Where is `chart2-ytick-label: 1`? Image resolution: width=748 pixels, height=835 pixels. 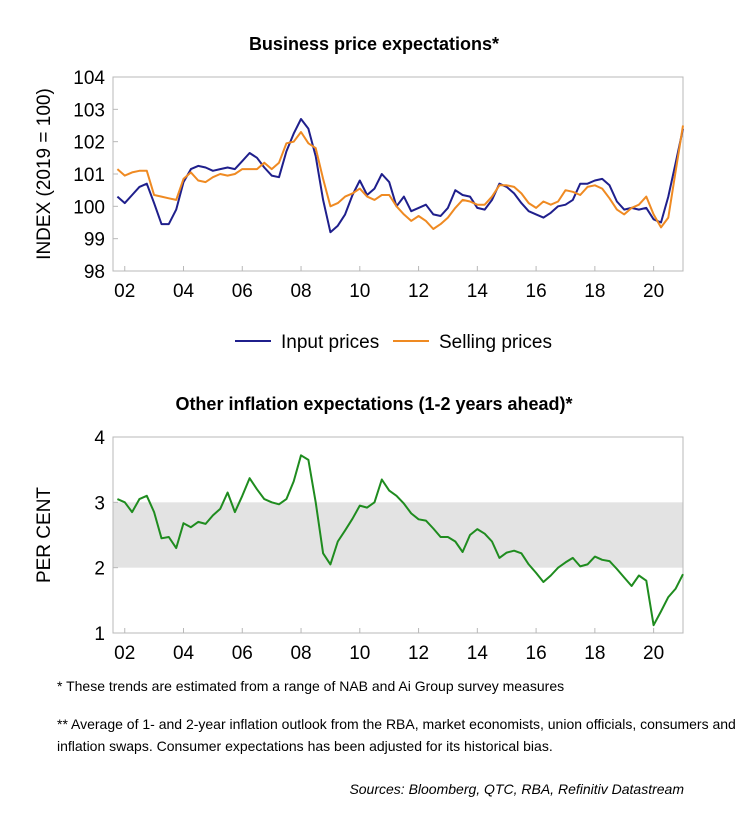
chart2-ytick-label: 1 is located at coordinates (99, 634).